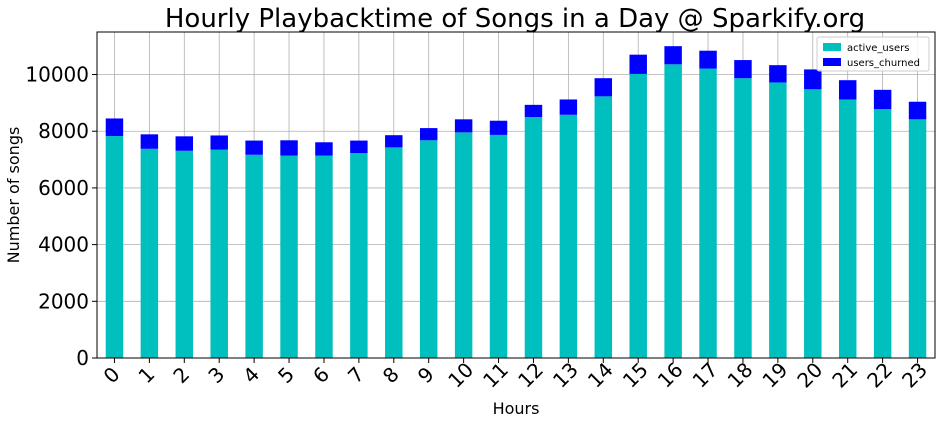 The width and height of the screenshot is (945, 423). I want to click on y-tick-label: 2000, so click(63, 301).